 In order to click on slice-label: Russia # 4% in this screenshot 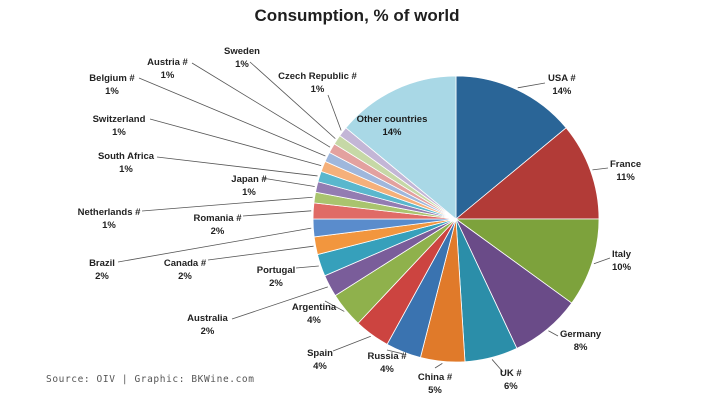, I will do `click(387, 363)`.